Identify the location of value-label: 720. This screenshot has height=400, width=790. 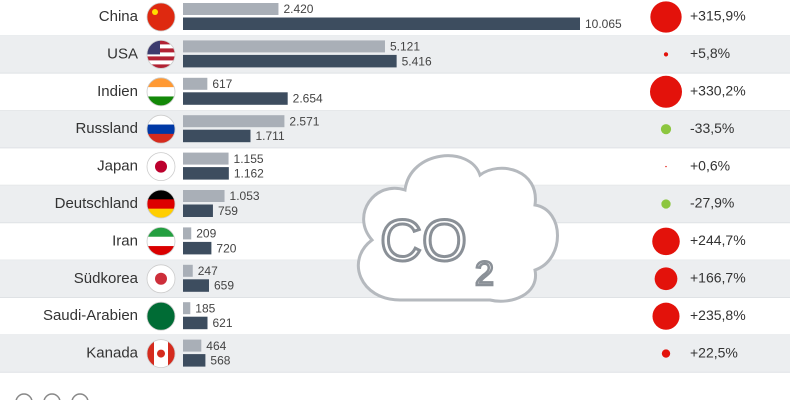
(226, 248).